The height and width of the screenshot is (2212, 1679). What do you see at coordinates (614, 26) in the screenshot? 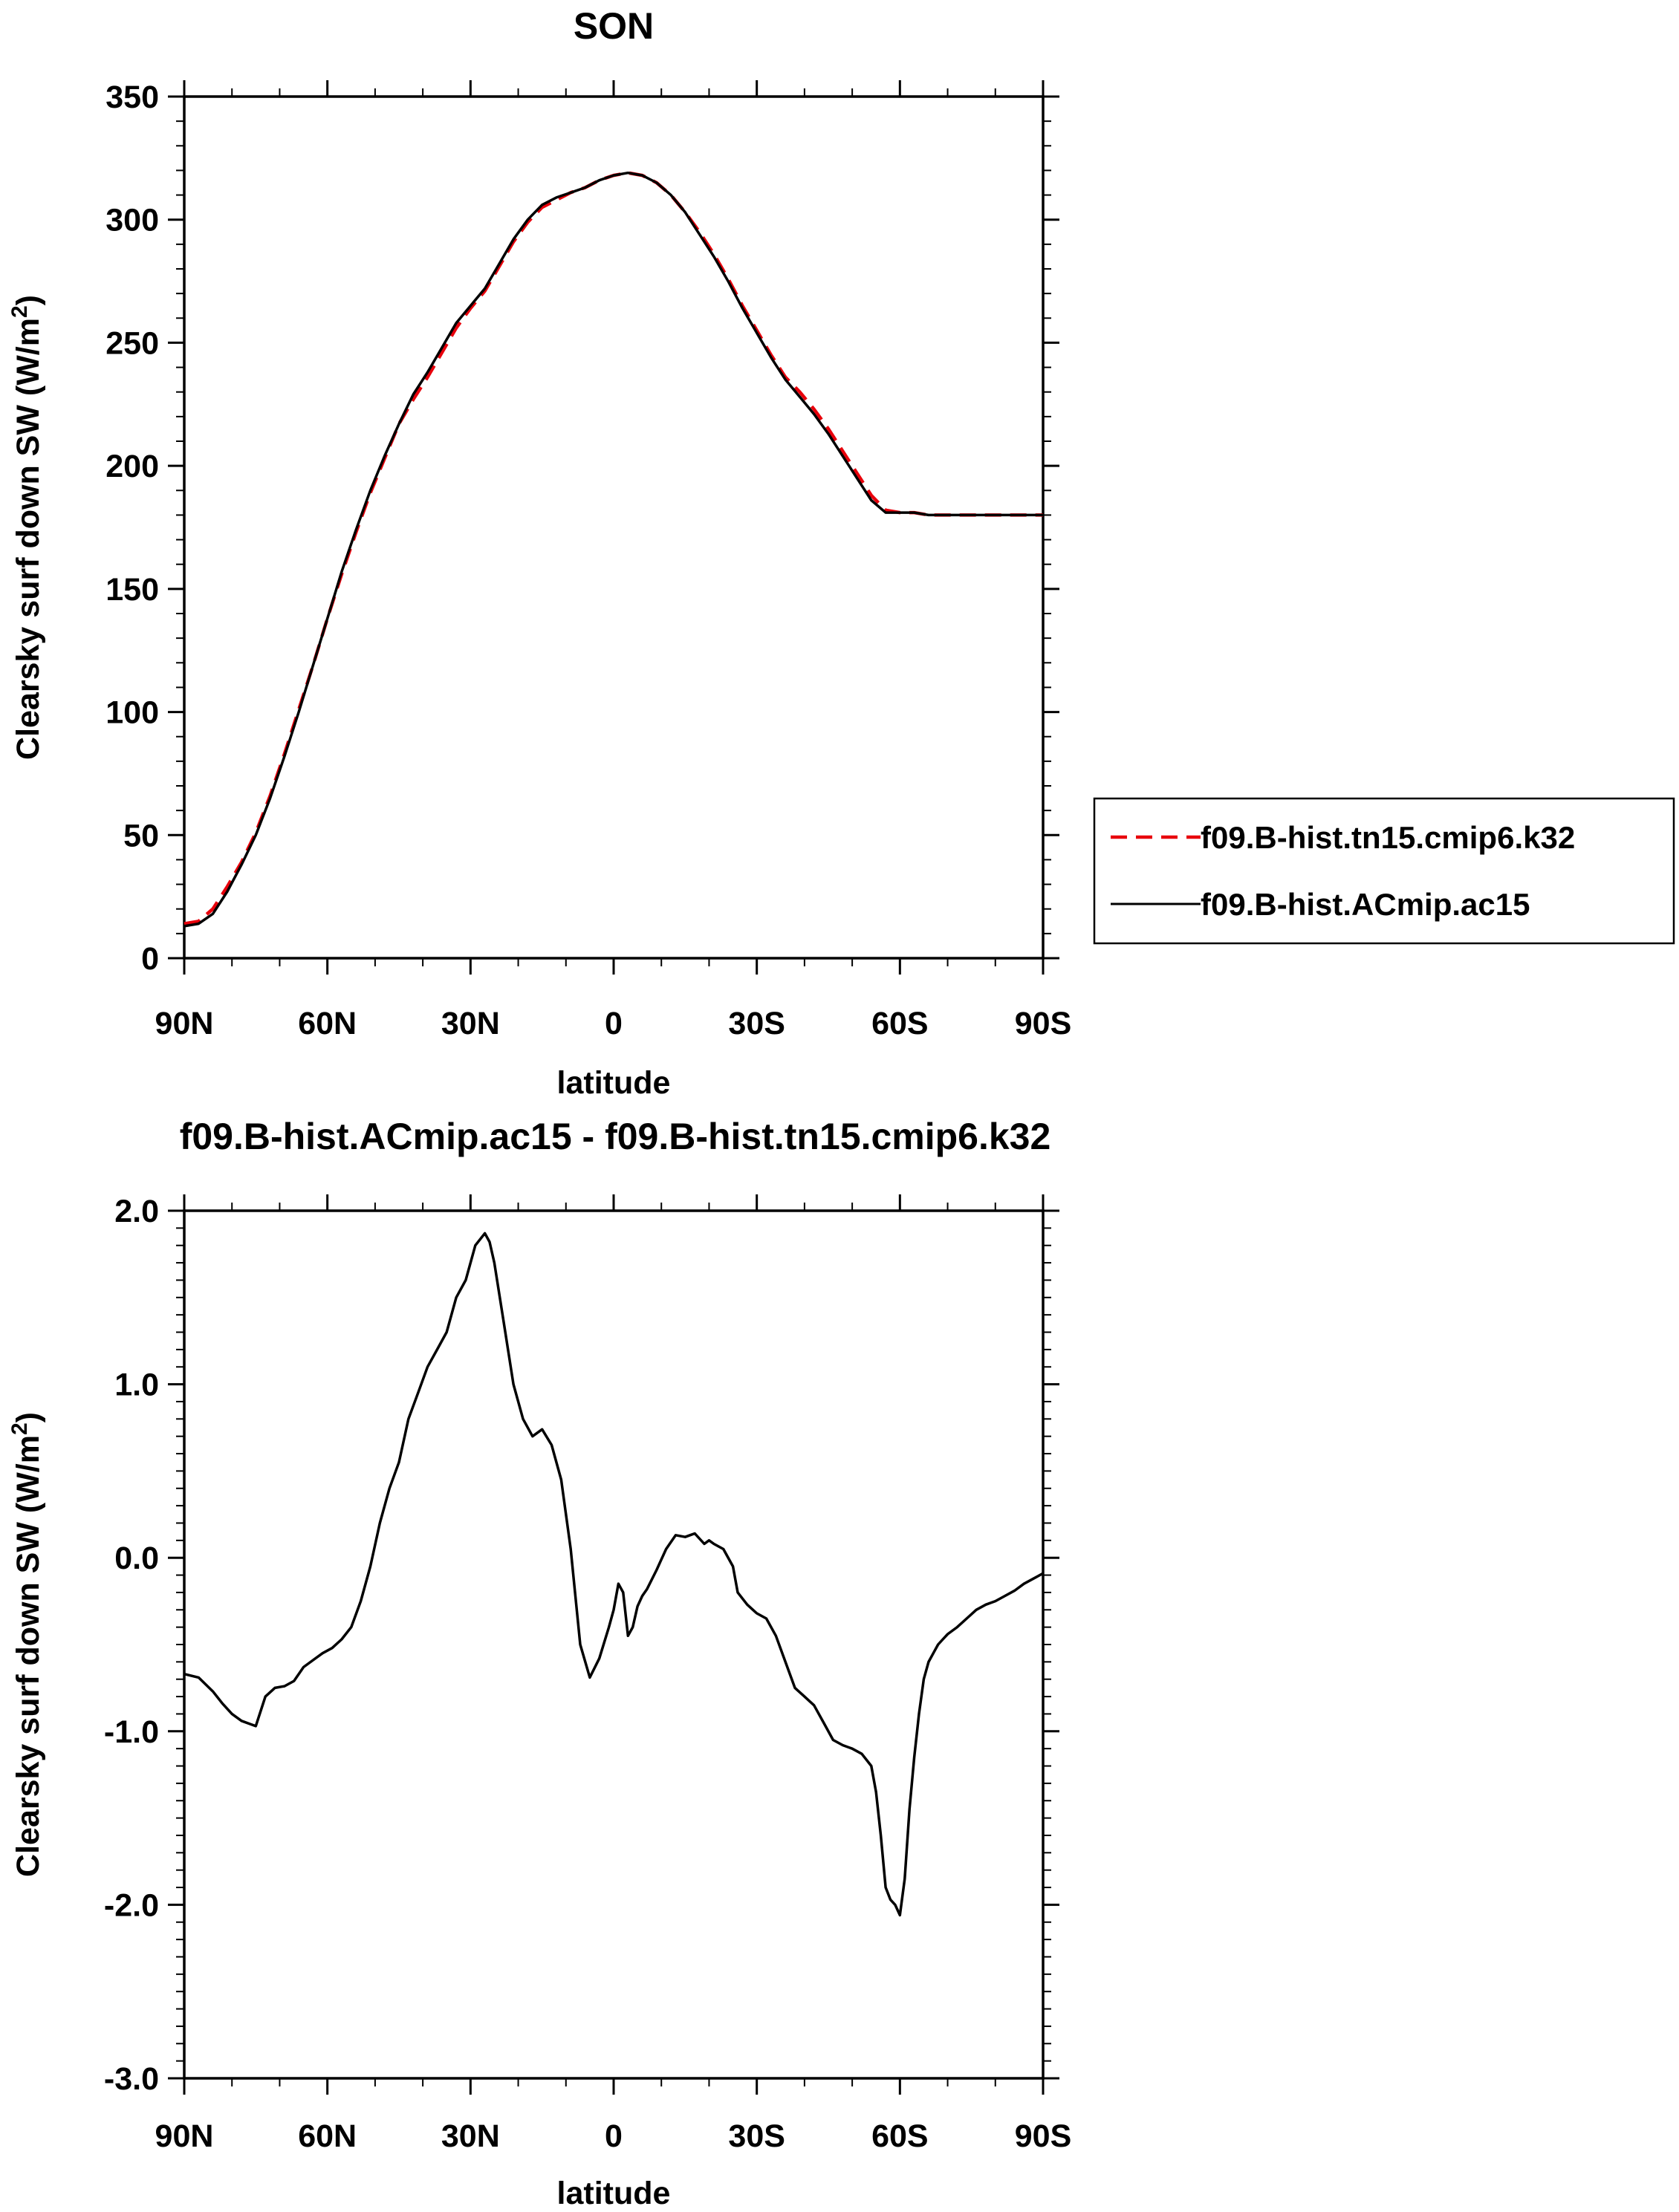
I see `chart-title: SON` at bounding box center [614, 26].